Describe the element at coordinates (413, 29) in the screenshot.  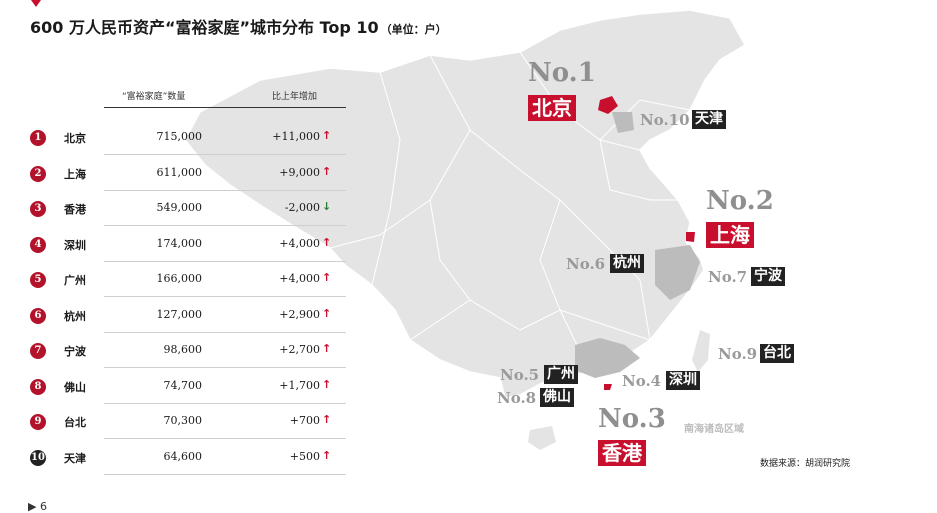
I see `title-unit: （单位：户）` at that location.